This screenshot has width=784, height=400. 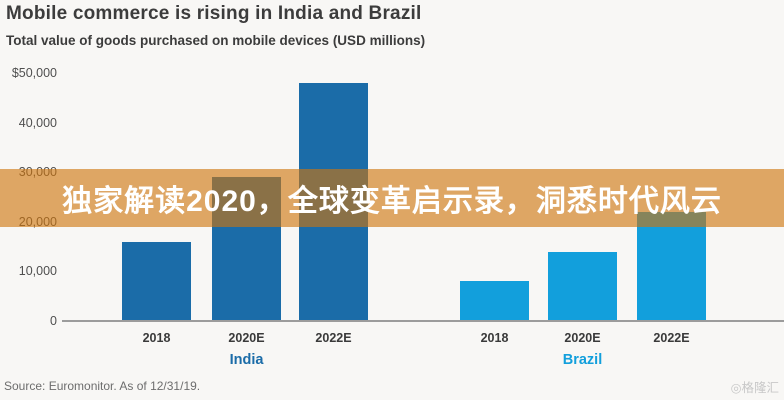 I want to click on y-tick-label: 10,000, so click(x=37, y=271).